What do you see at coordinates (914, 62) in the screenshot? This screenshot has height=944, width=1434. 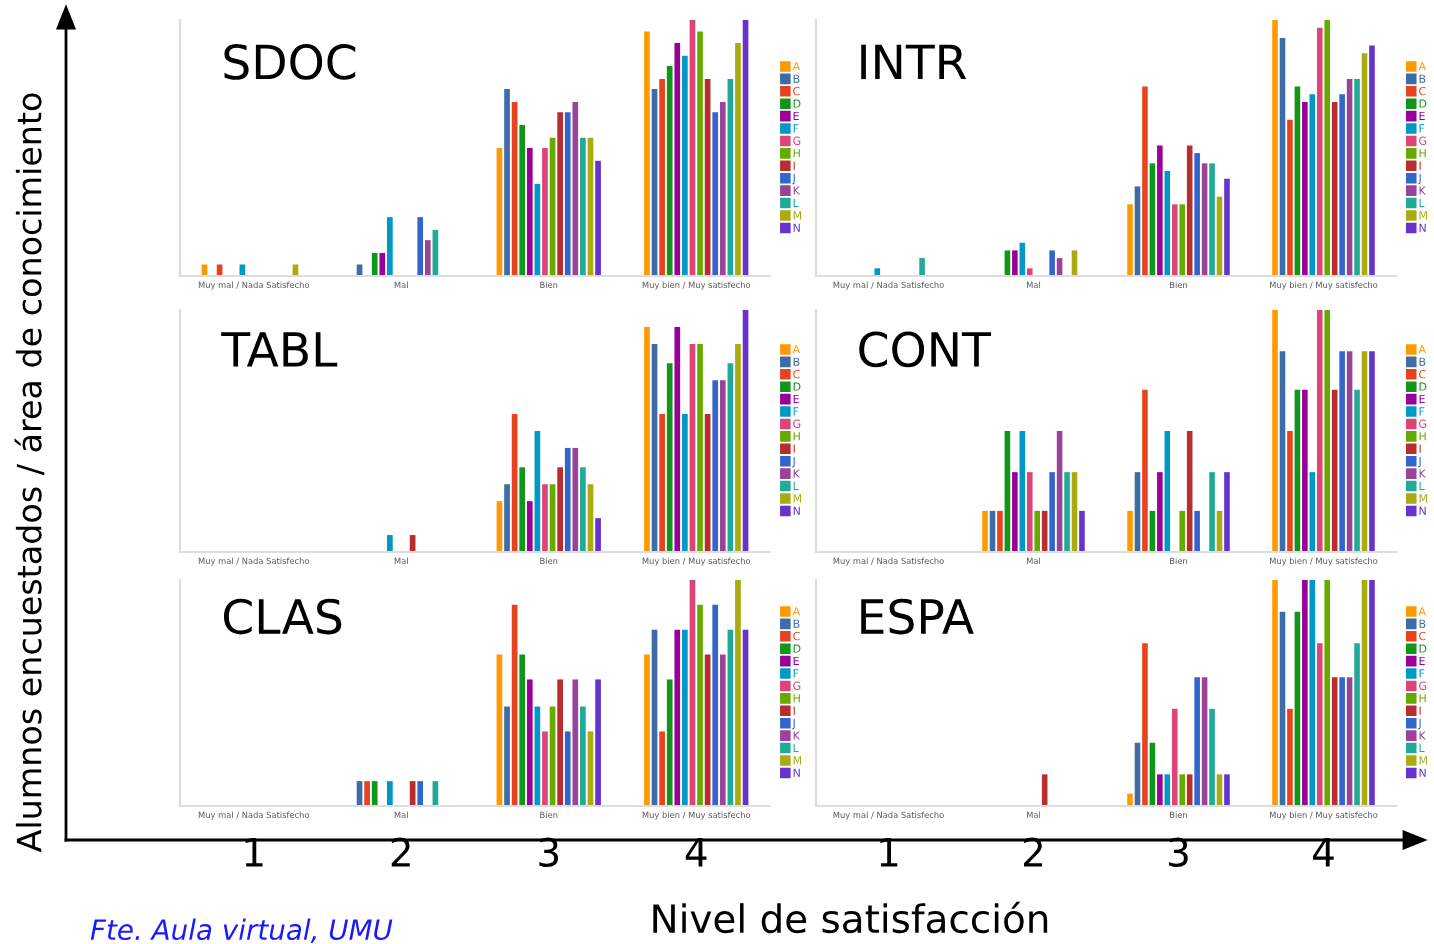 I see `chart-title: INTR` at bounding box center [914, 62].